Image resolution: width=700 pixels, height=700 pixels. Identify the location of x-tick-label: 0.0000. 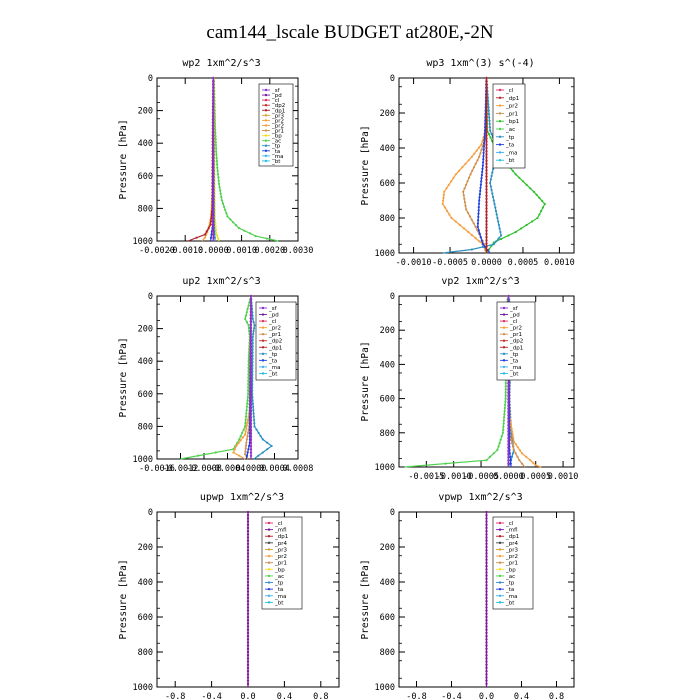
(486, 263).